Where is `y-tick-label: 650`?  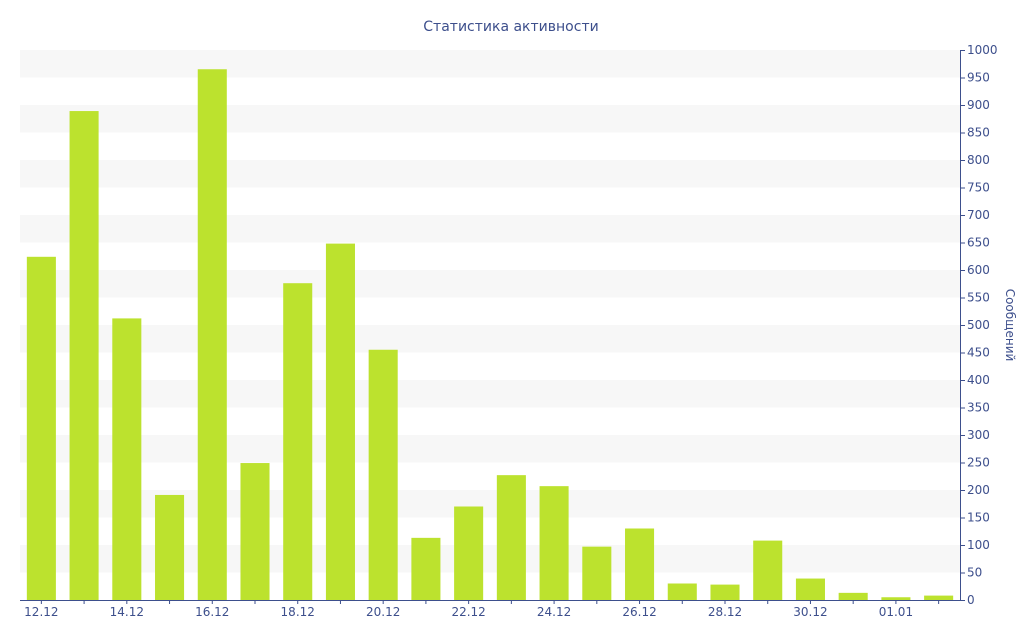
y-tick-label: 650 is located at coordinates (978, 243).